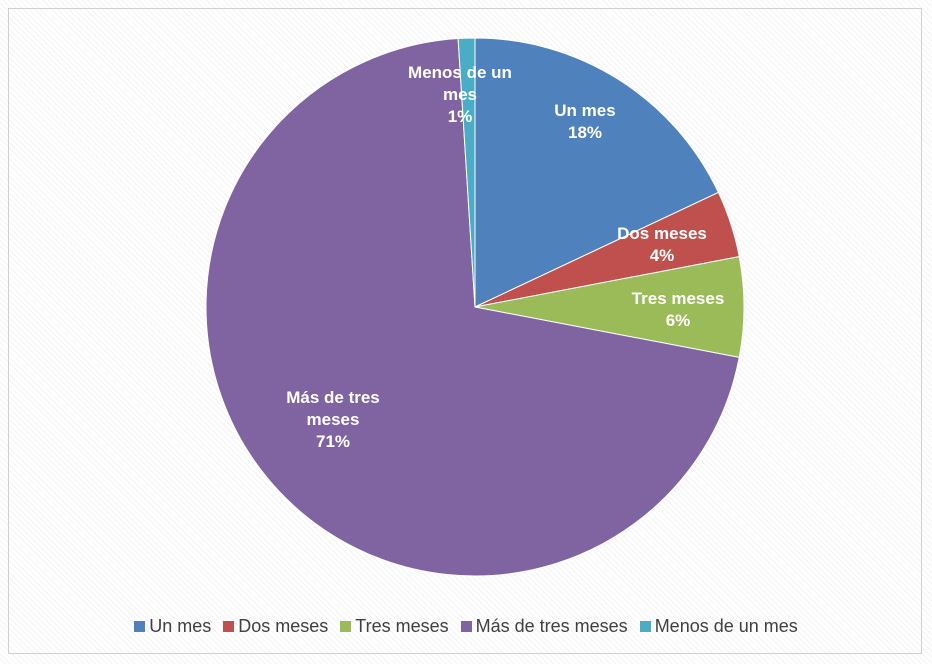 This screenshot has height=664, width=932. I want to click on data-label-value: 1%, so click(460, 116).